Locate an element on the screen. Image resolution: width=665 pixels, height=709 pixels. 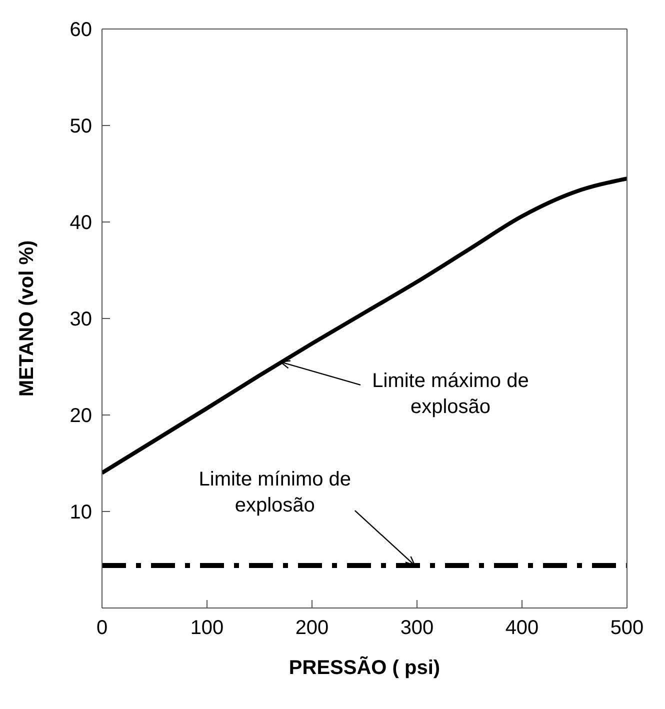
x-tick-label: 200 is located at coordinates (312, 628).